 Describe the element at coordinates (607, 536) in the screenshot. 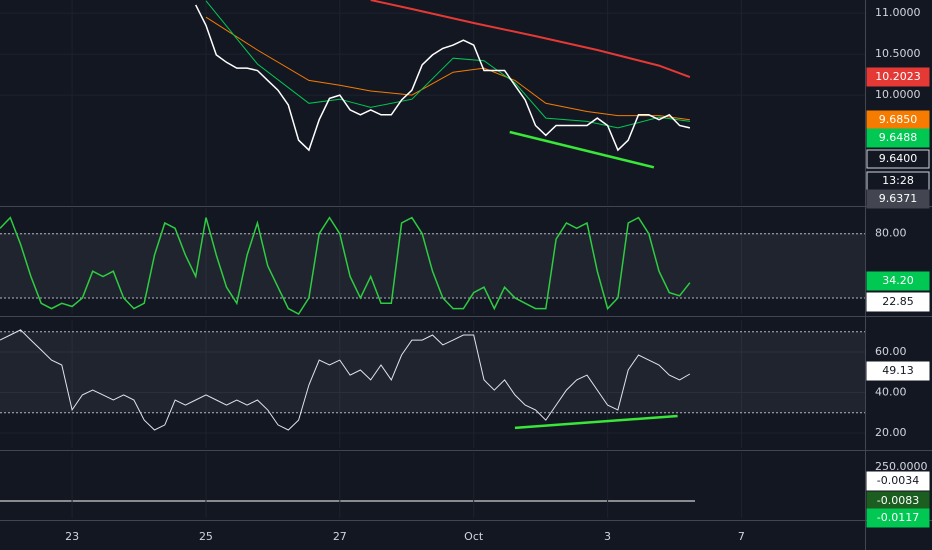

I see `x-tick-label: 3` at that location.